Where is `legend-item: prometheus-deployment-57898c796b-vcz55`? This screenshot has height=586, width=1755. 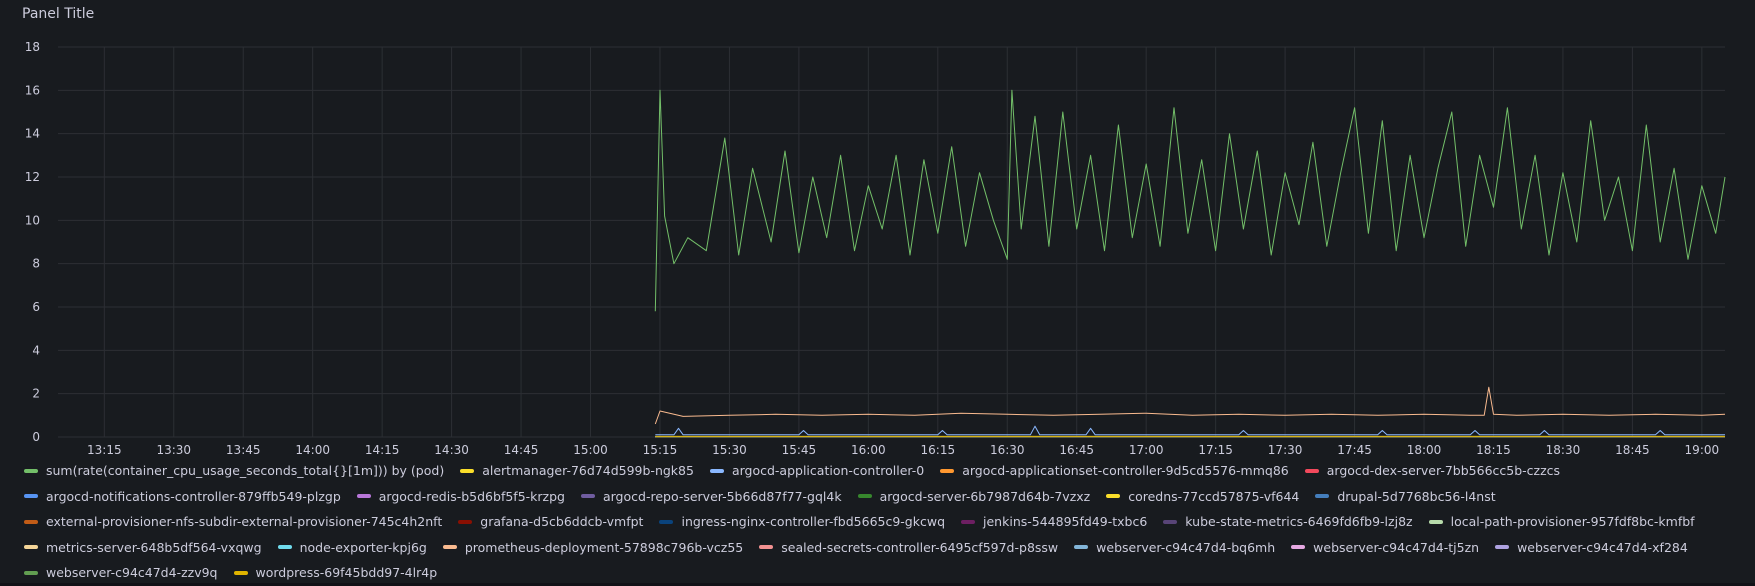
legend-item: prometheus-deployment-57898c796b-vcz55 is located at coordinates (593, 548).